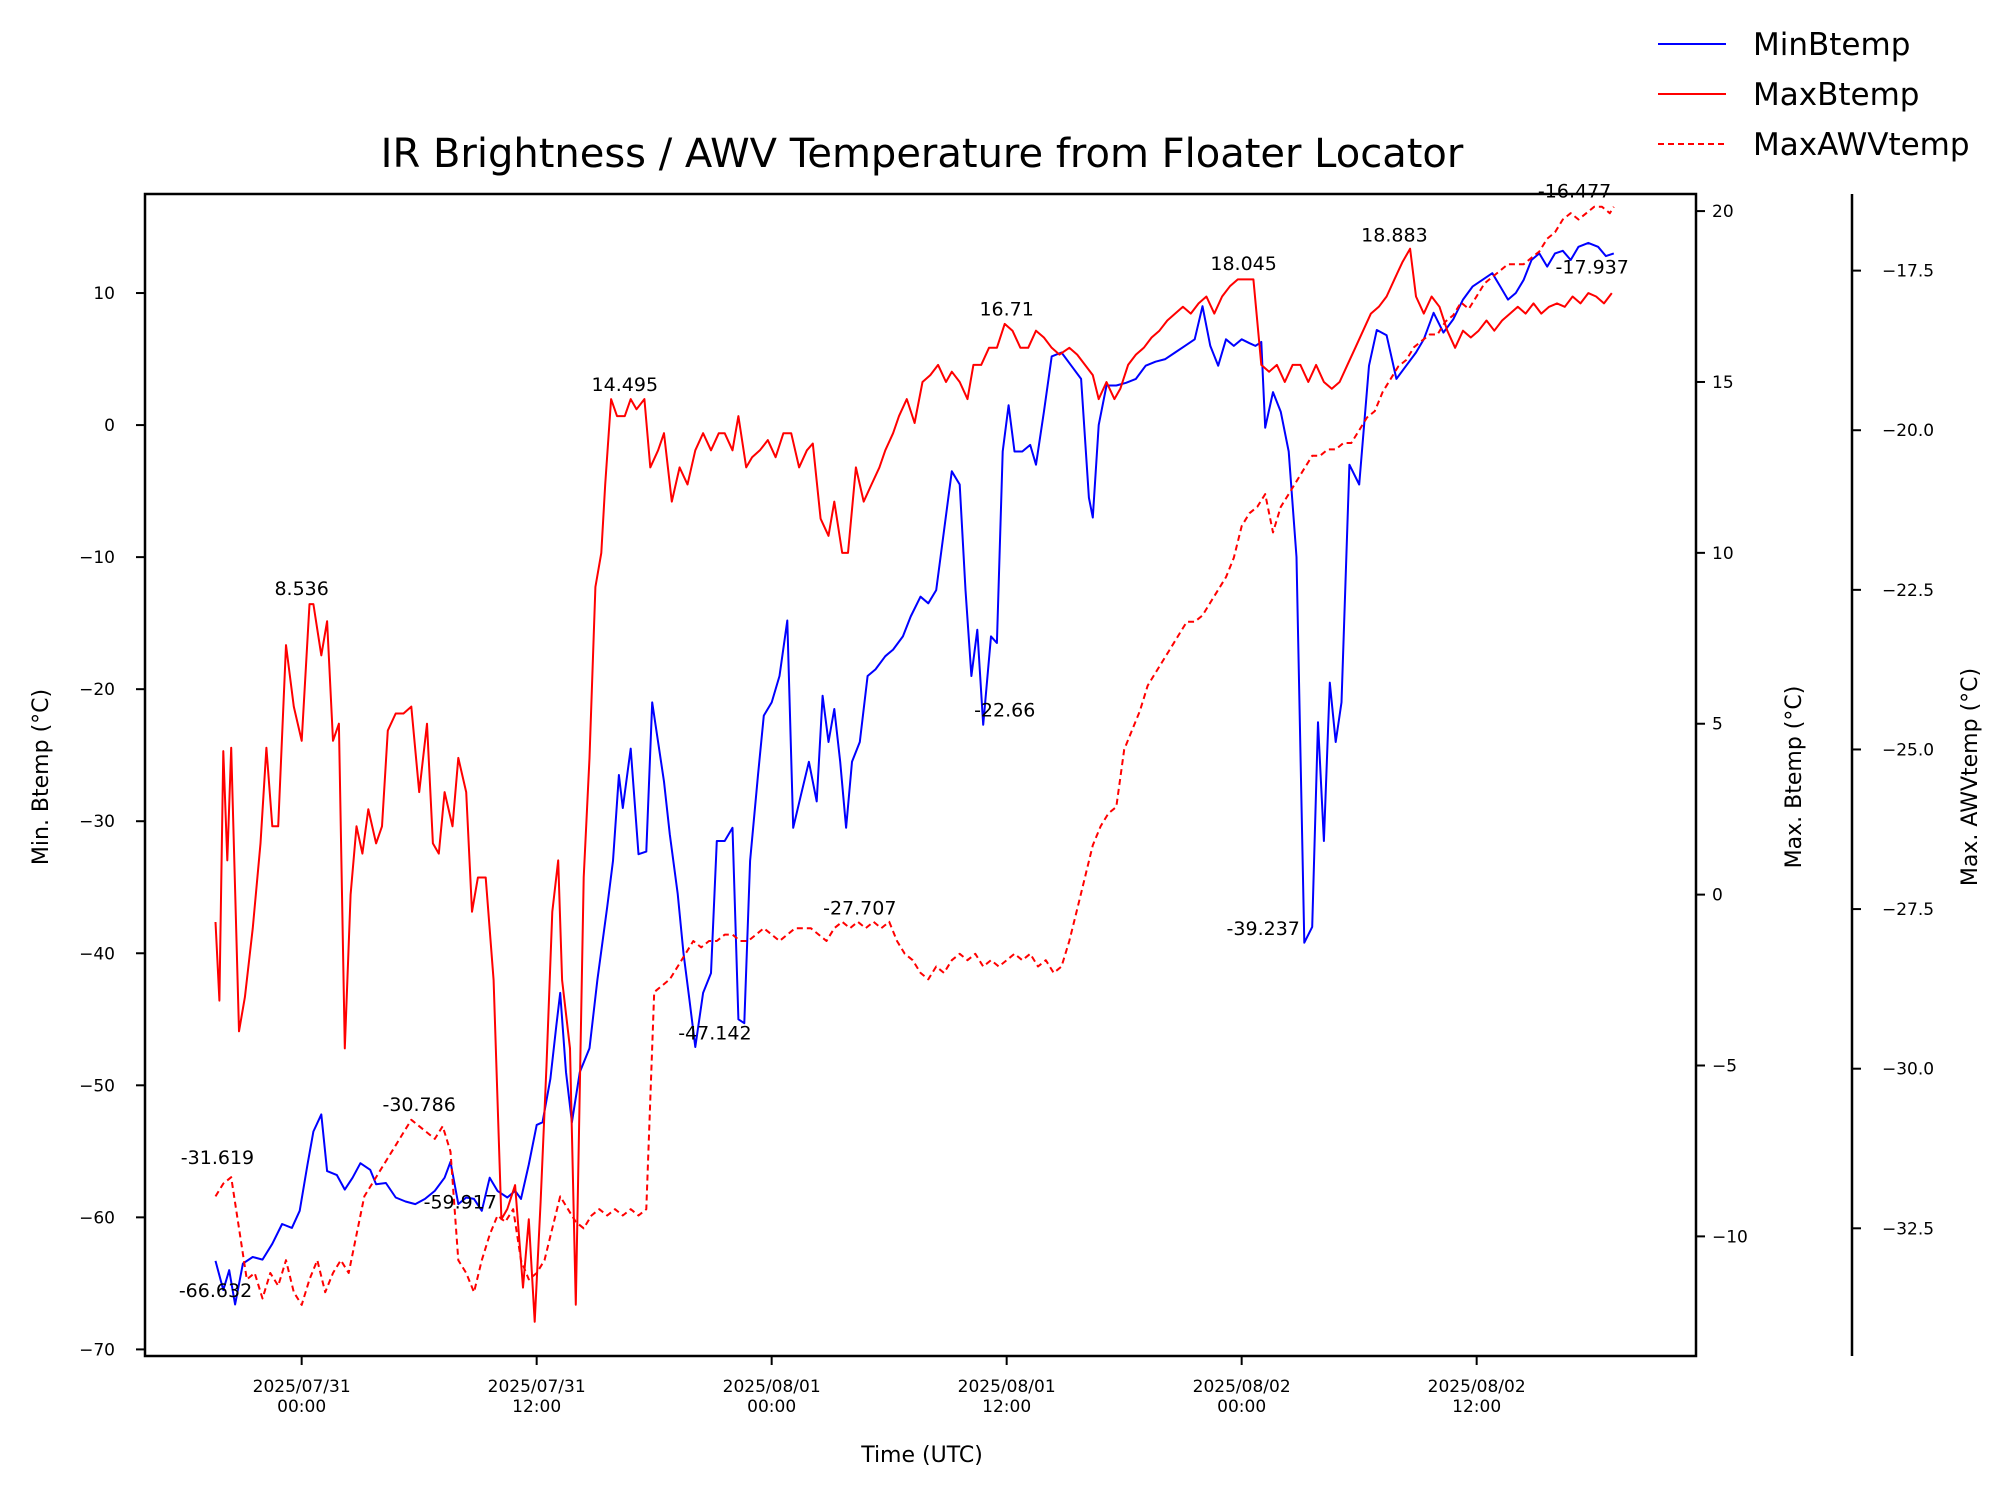 This screenshot has width=2005, height=1491. I want to click on data-annotation: 18.883, so click(1394, 235).